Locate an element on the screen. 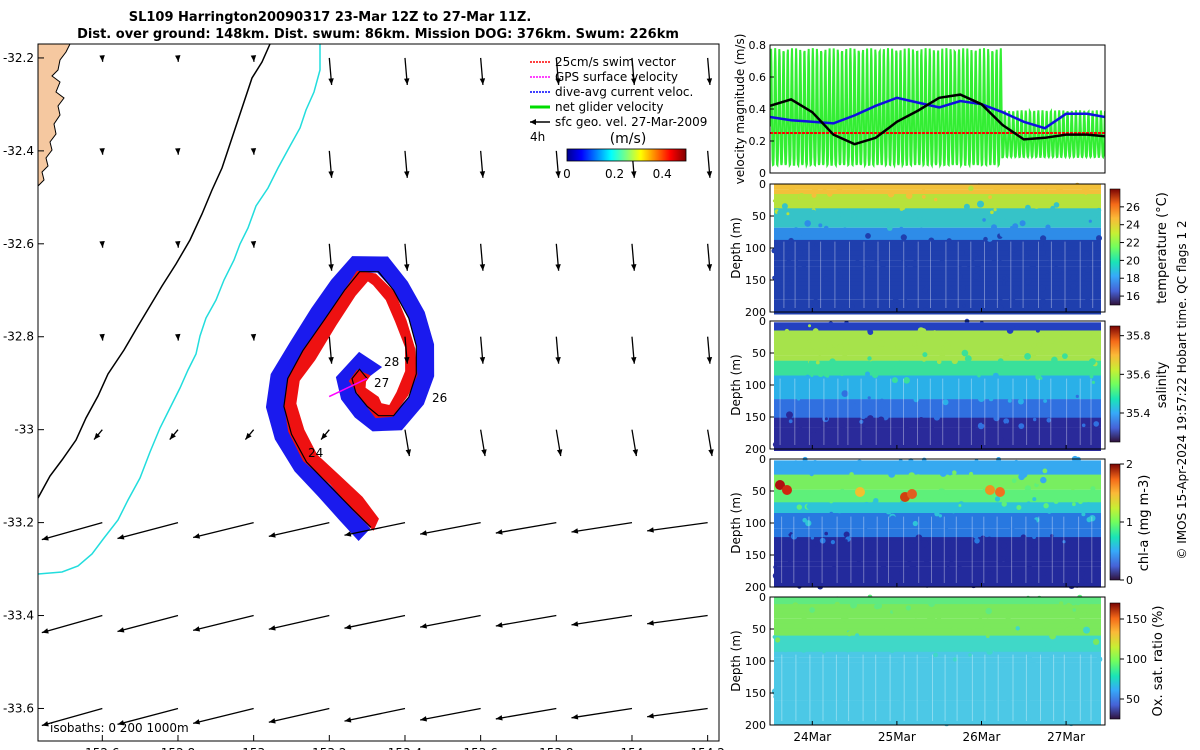 This screenshot has height=750, width=1200. temperature-colorbar is located at coordinates (1115, 247).